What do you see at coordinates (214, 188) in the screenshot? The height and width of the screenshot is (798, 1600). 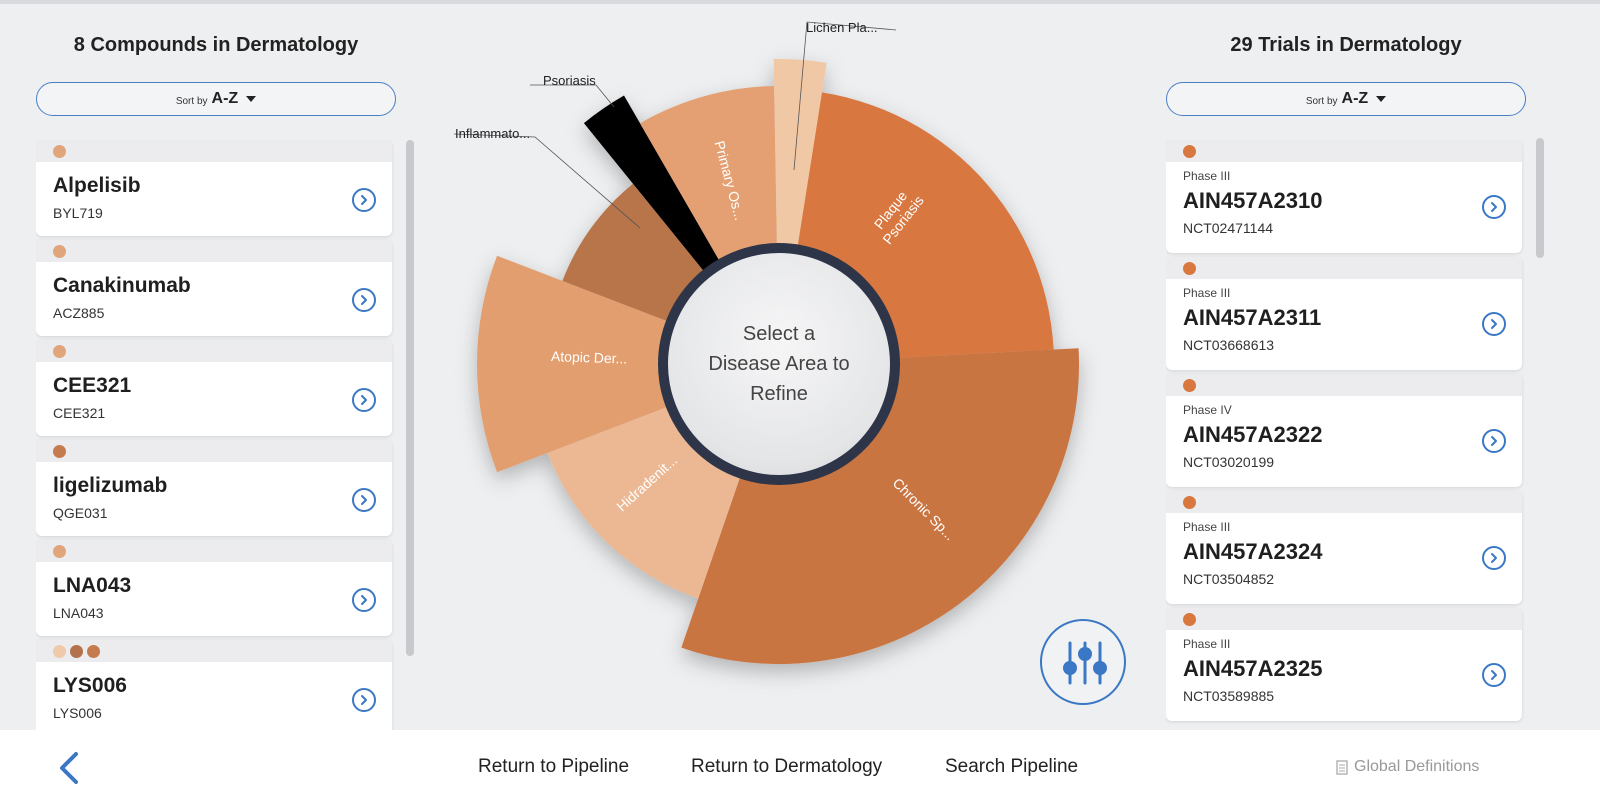 I see `compound-card: Alpelisib BYL719` at bounding box center [214, 188].